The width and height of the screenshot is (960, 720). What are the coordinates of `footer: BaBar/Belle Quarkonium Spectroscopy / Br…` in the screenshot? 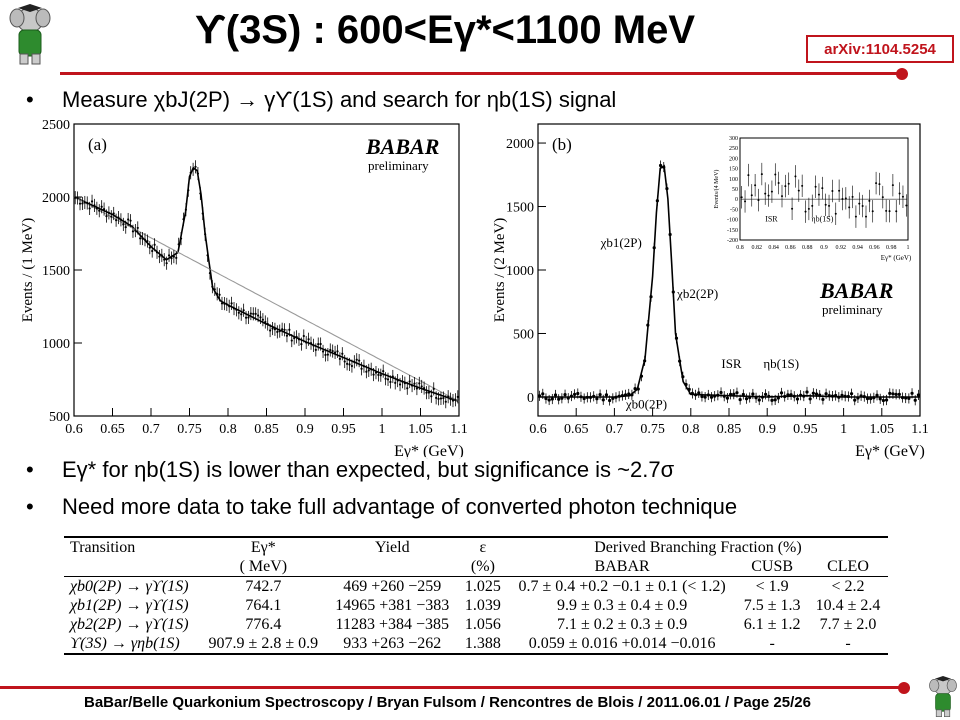 It's located at (447, 702).